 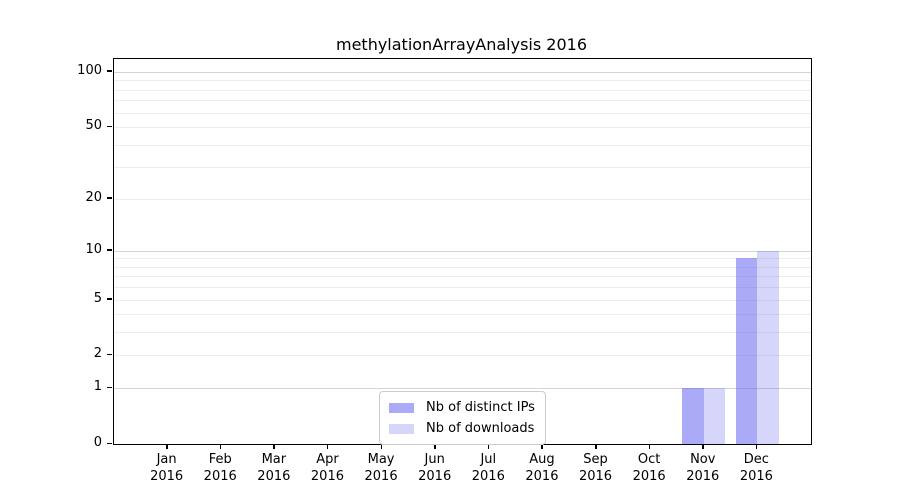 I want to click on y-tick-label: 5, so click(x=97, y=298).